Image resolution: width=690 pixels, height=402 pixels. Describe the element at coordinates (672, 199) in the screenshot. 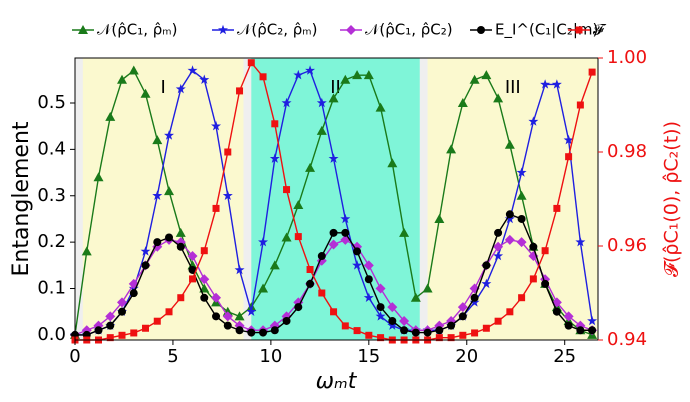

I see `y2-axis-label: 𝓕(ρ̂C₁(0), ρ̂C₂(t))` at that location.